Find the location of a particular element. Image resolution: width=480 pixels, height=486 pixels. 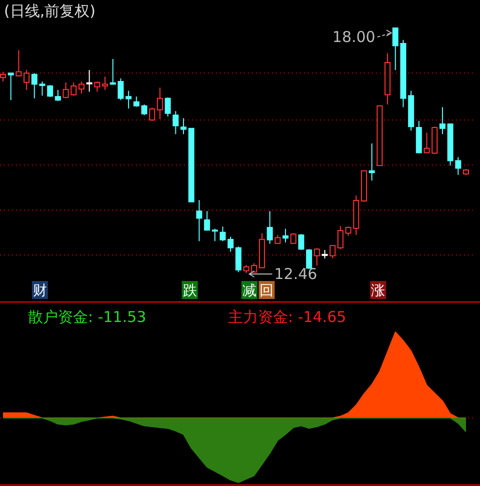

text: 减 is located at coordinates (249, 291).